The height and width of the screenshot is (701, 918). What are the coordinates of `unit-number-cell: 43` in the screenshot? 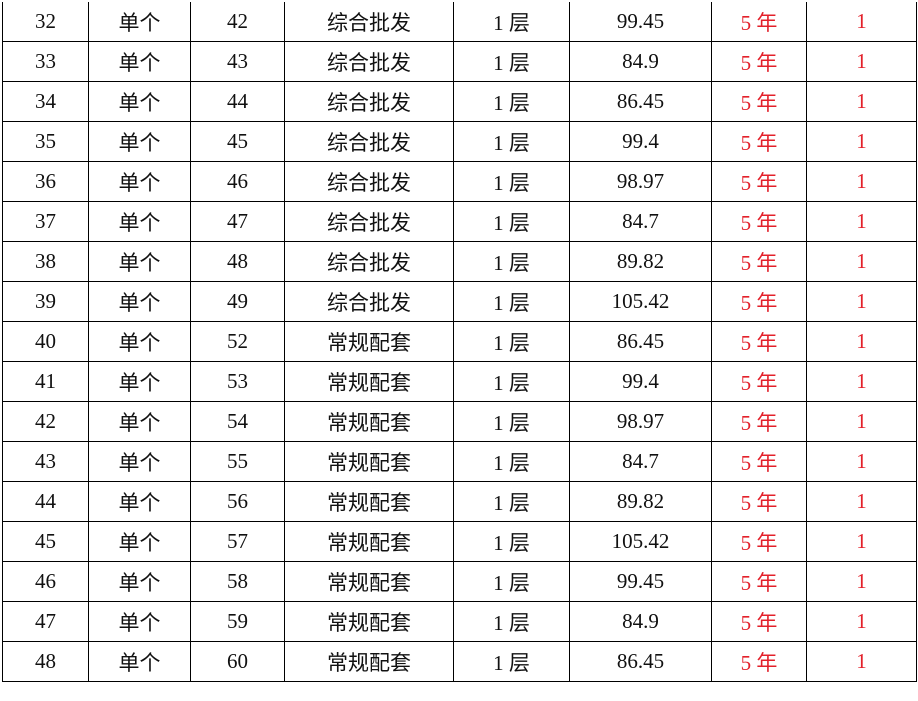 It's located at (237, 61).